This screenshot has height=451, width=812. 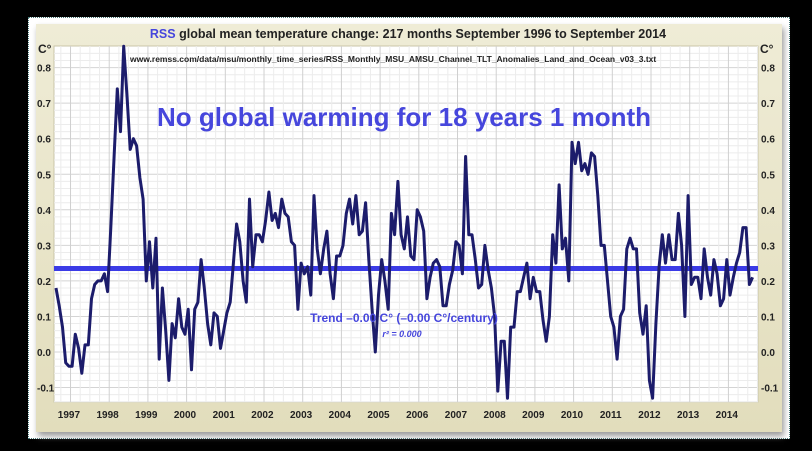 I want to click on x-tick-label: 2009, so click(x=533, y=415).